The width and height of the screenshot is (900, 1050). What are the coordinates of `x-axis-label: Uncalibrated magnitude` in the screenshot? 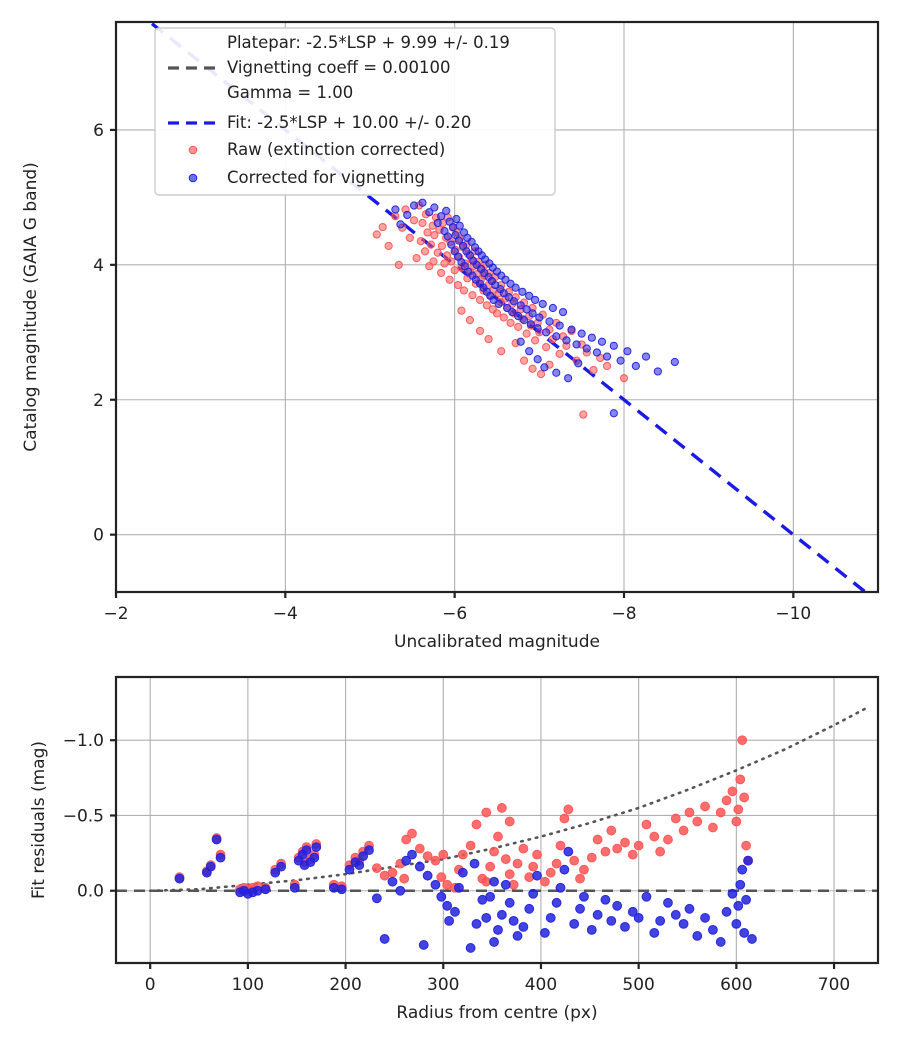 It's located at (497, 642).